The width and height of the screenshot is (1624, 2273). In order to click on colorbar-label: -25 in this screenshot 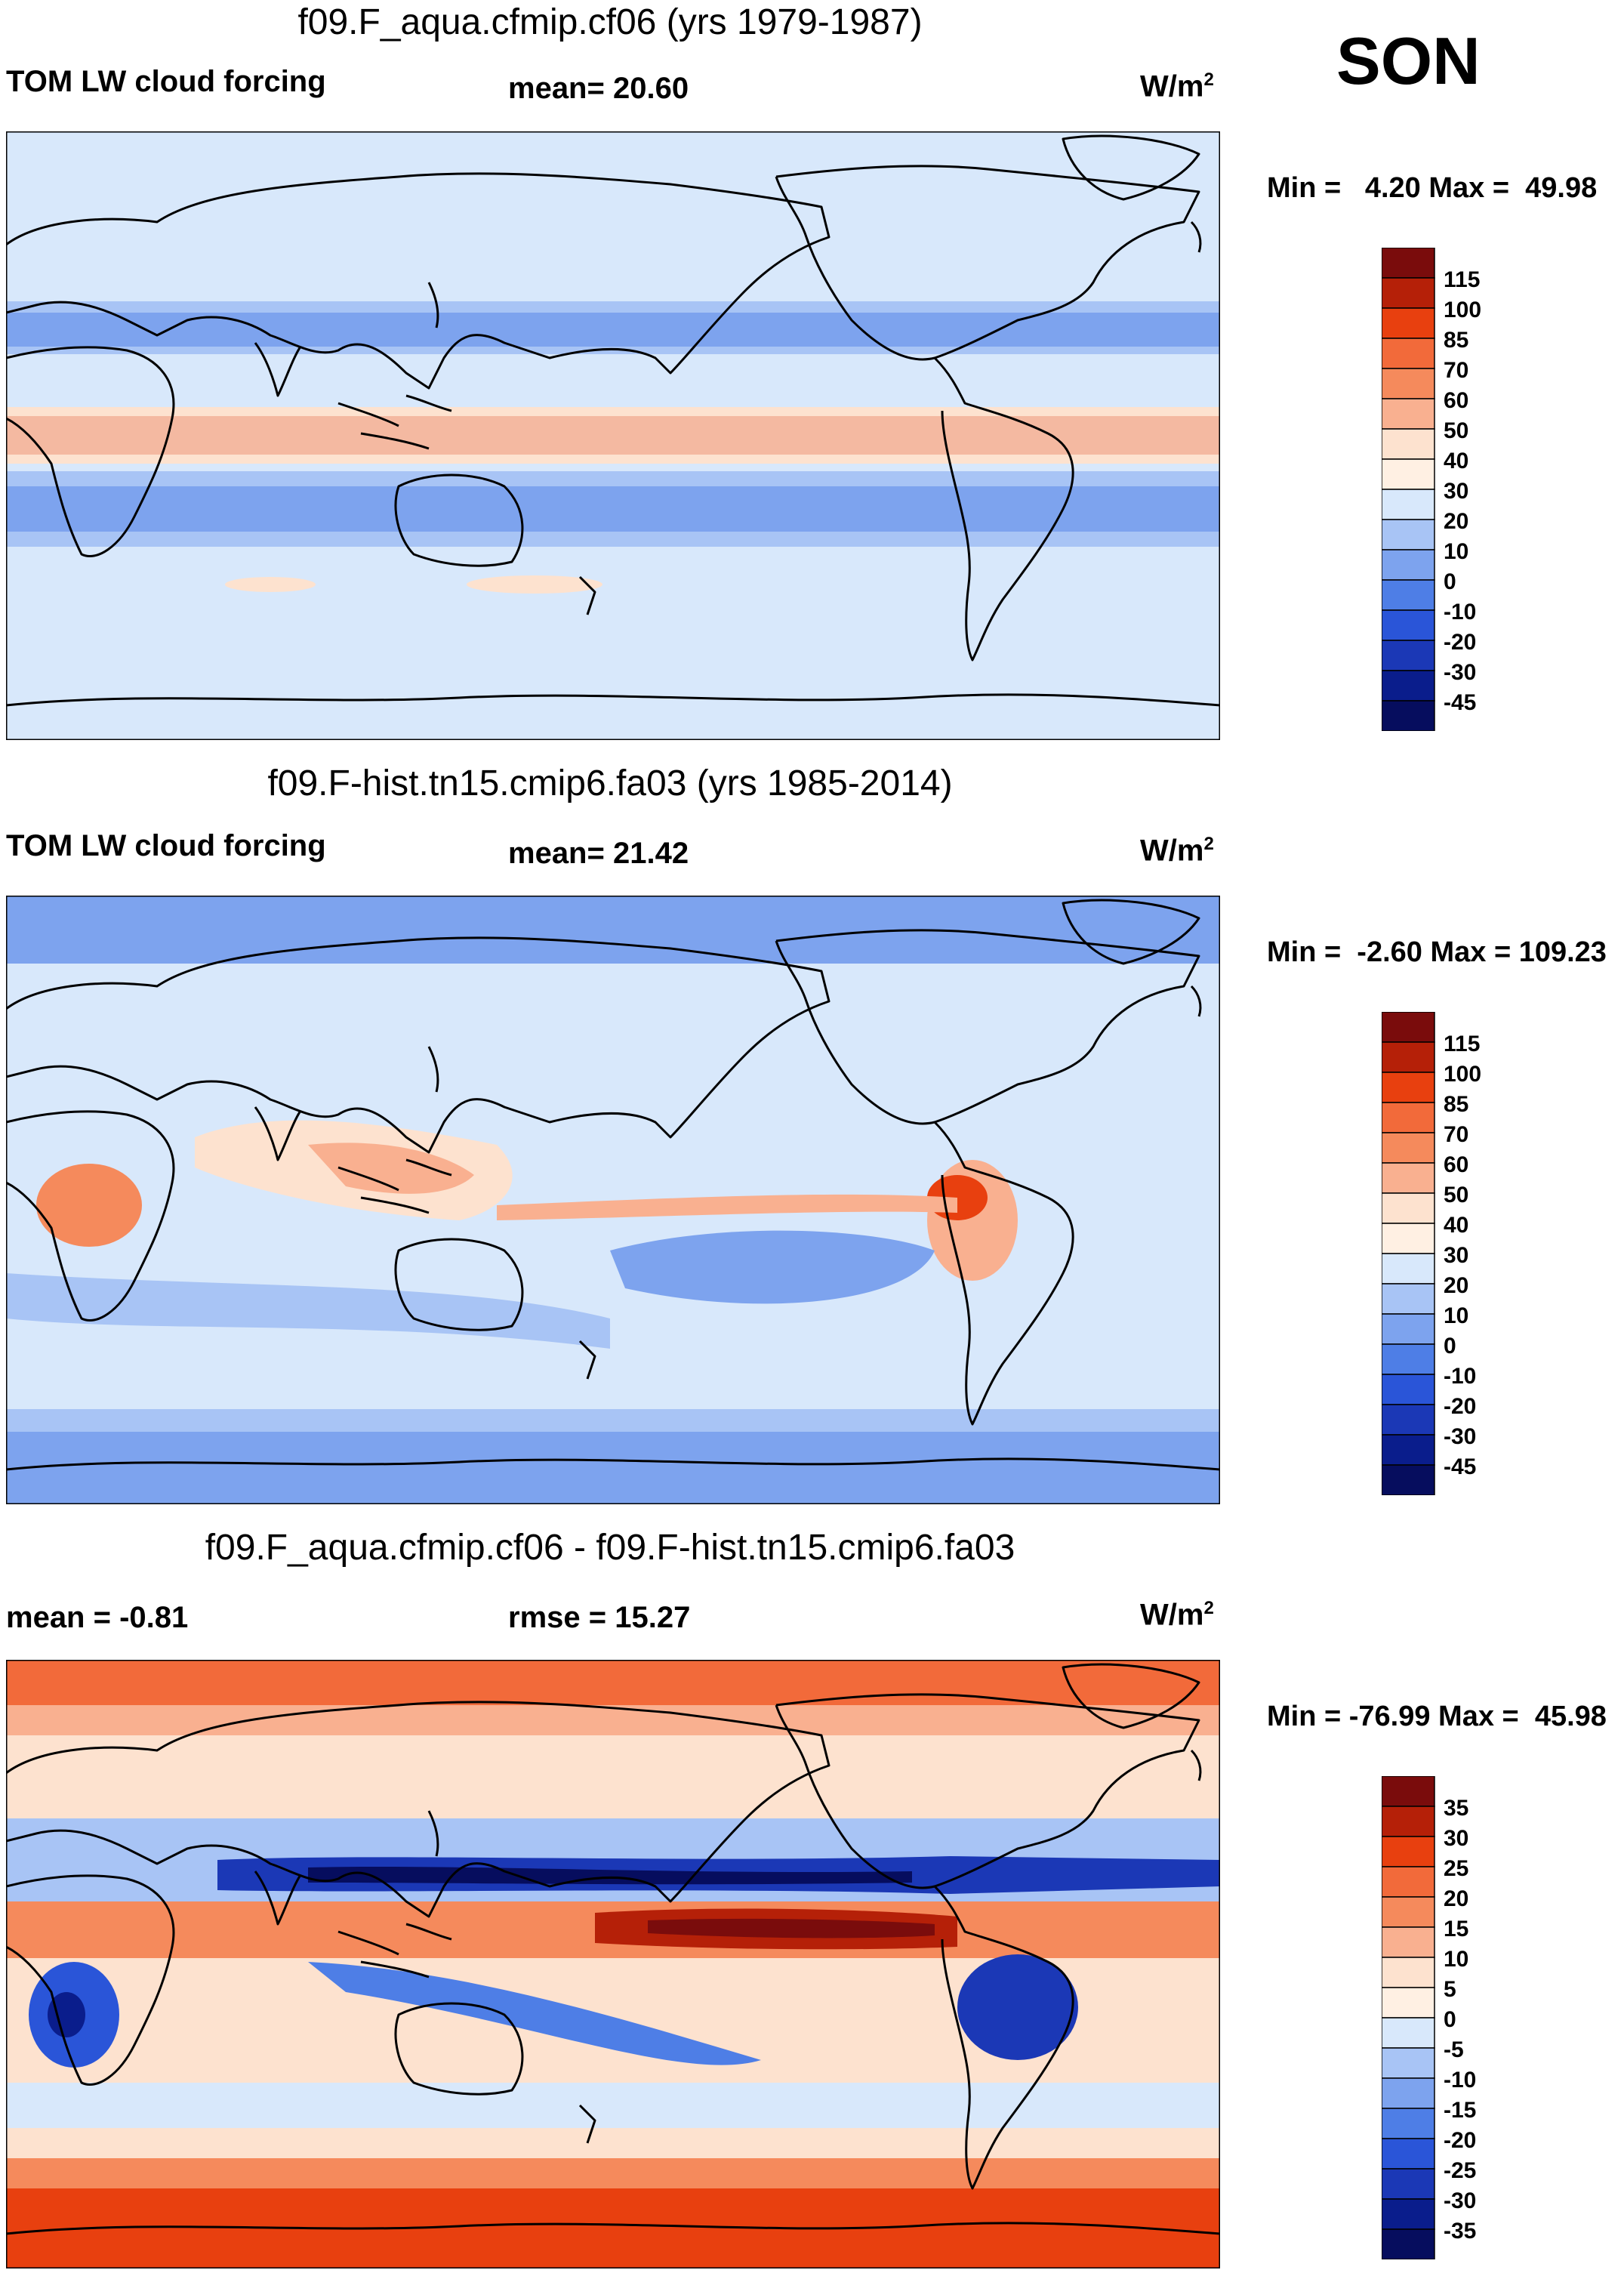, I will do `click(1460, 2170)`.